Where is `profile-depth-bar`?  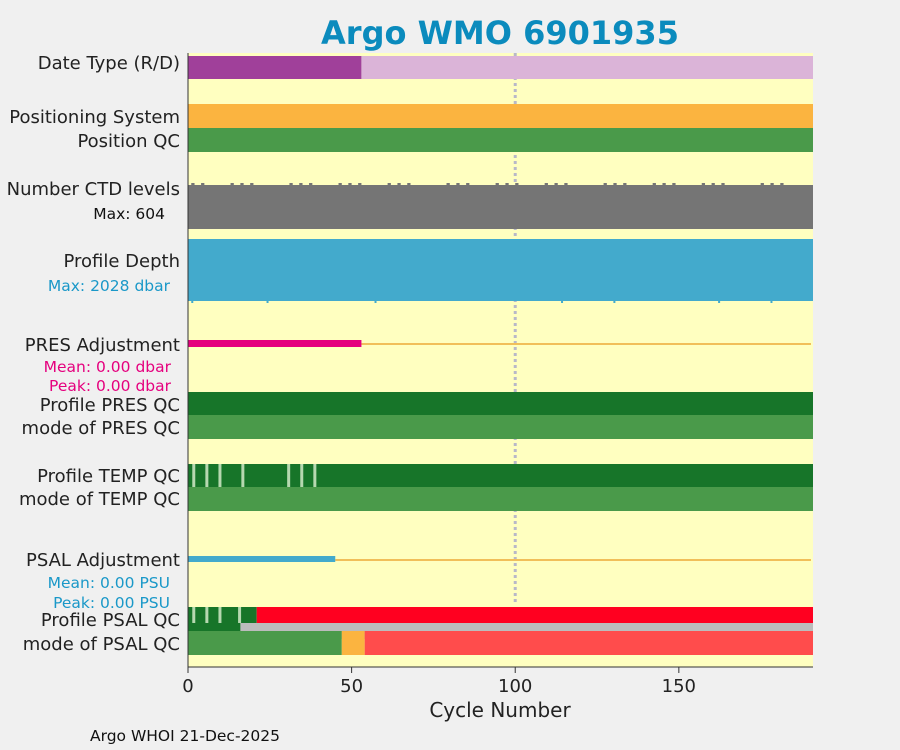 profile-depth-bar is located at coordinates (500, 270).